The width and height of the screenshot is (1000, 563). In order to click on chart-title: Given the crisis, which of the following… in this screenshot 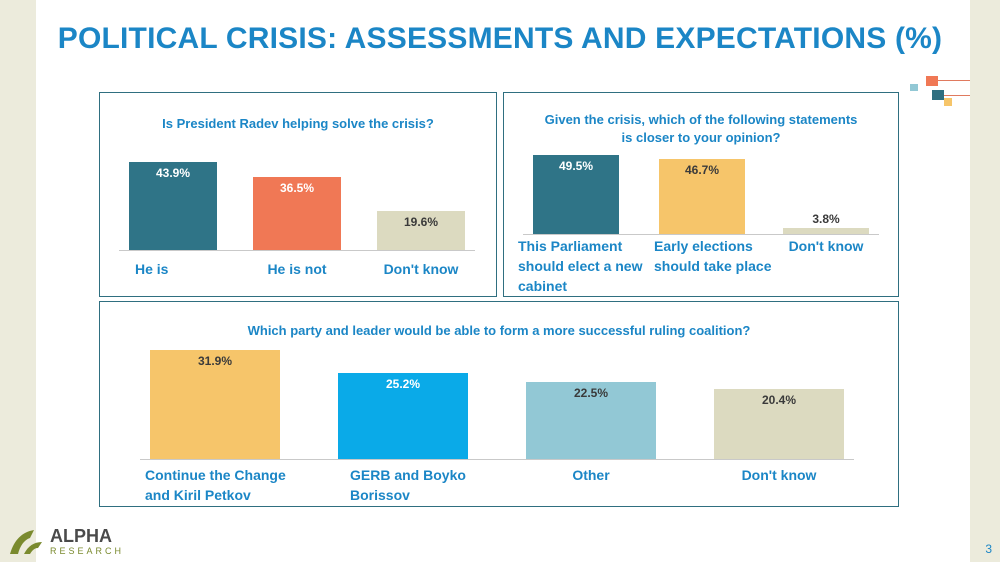, I will do `click(701, 128)`.